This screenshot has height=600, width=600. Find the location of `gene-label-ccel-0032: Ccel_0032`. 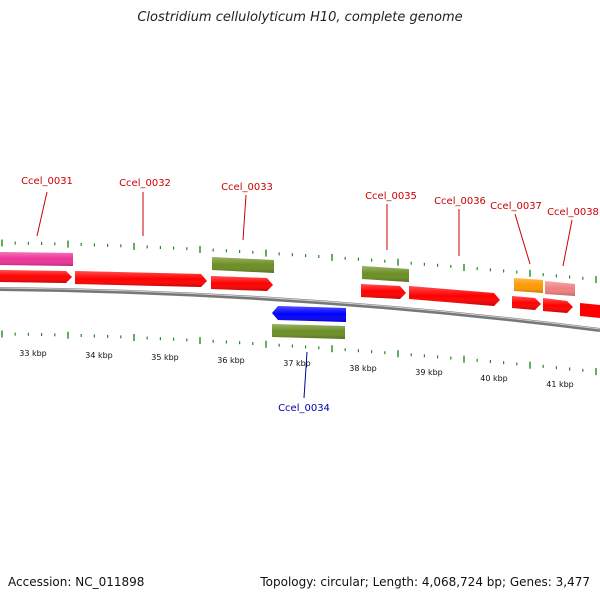

gene-label-ccel-0032: Ccel_0032 is located at coordinates (145, 183).